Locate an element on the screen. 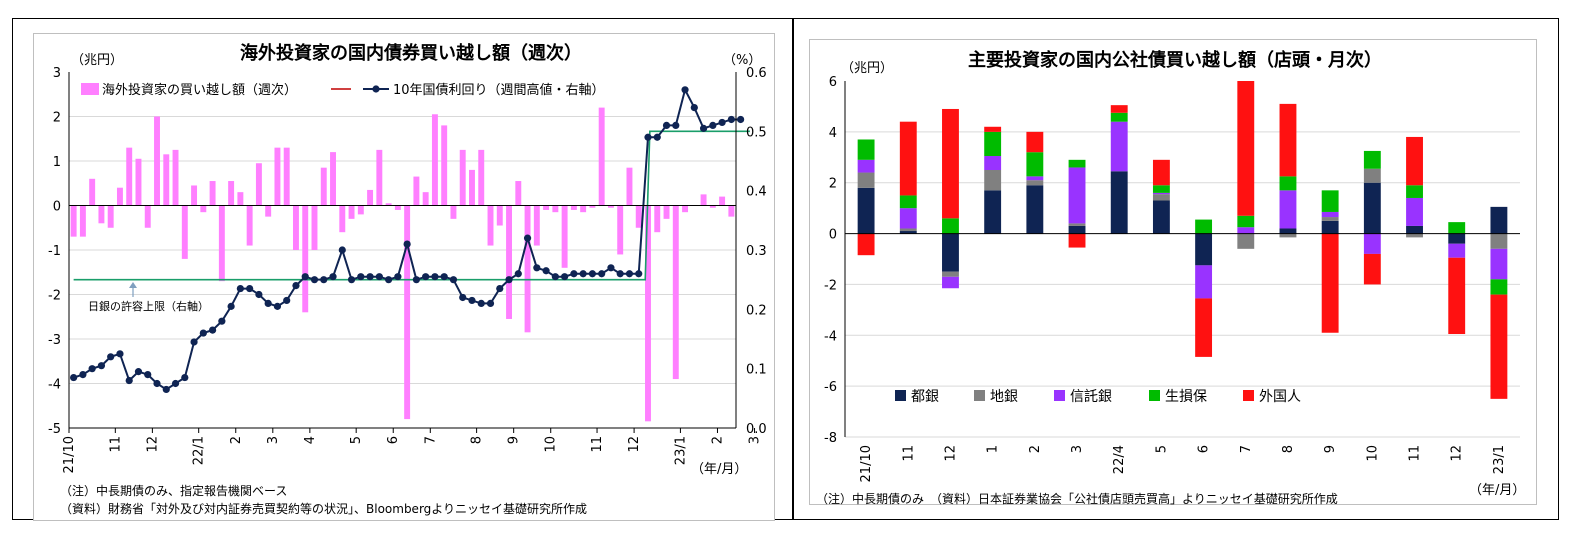  c2-xtick-label: 22/4 is located at coordinates (1119, 459).